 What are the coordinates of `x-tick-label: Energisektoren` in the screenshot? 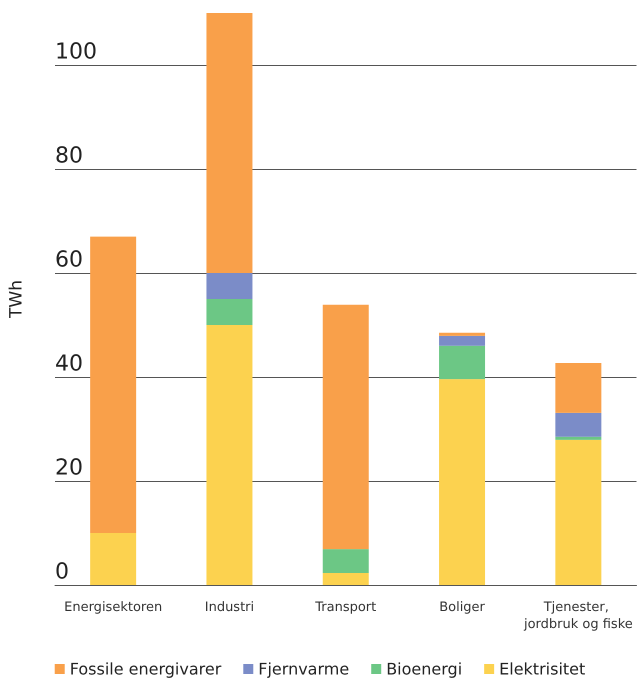 It's located at (113, 607).